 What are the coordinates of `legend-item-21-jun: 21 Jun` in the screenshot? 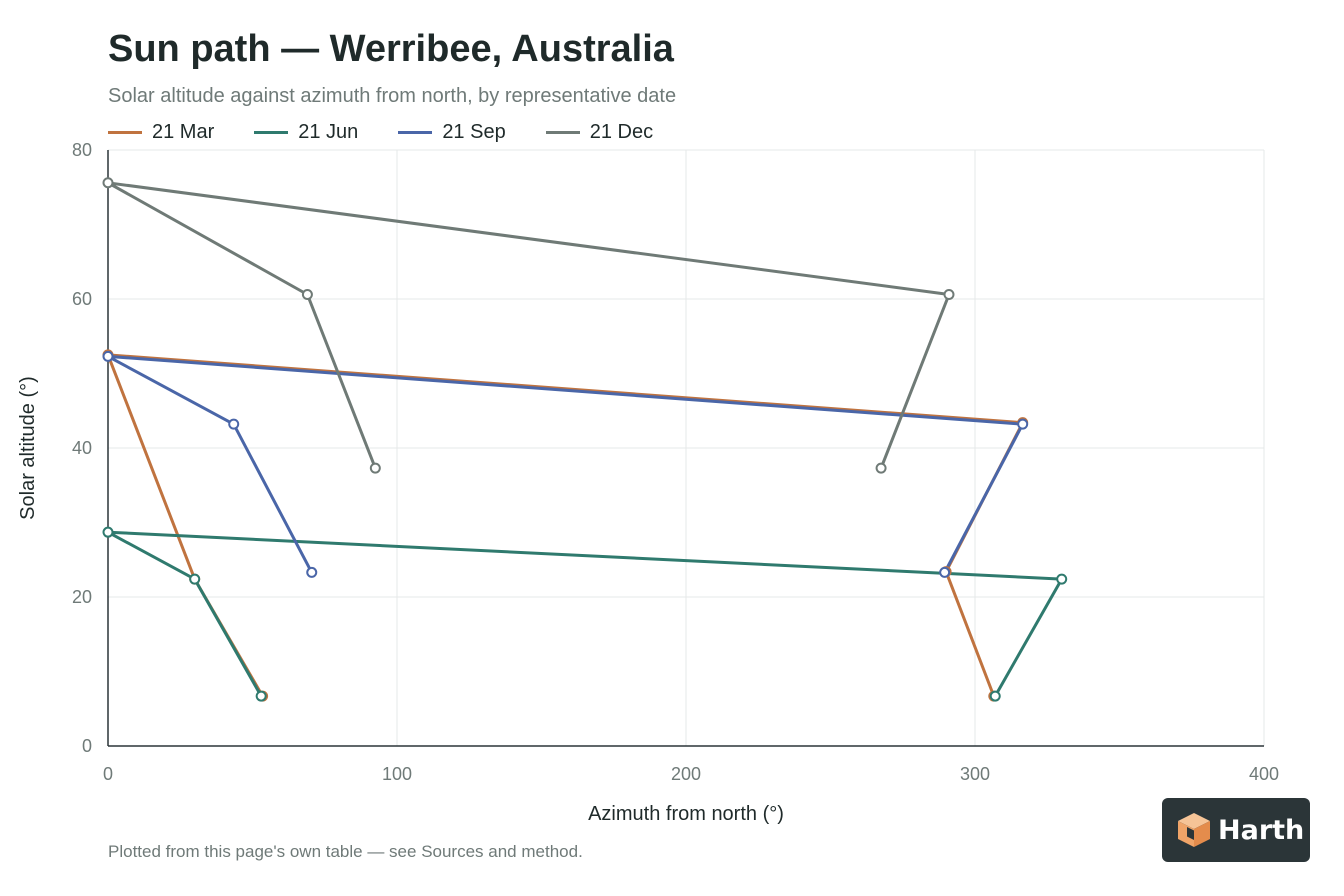 It's located at (306, 132).